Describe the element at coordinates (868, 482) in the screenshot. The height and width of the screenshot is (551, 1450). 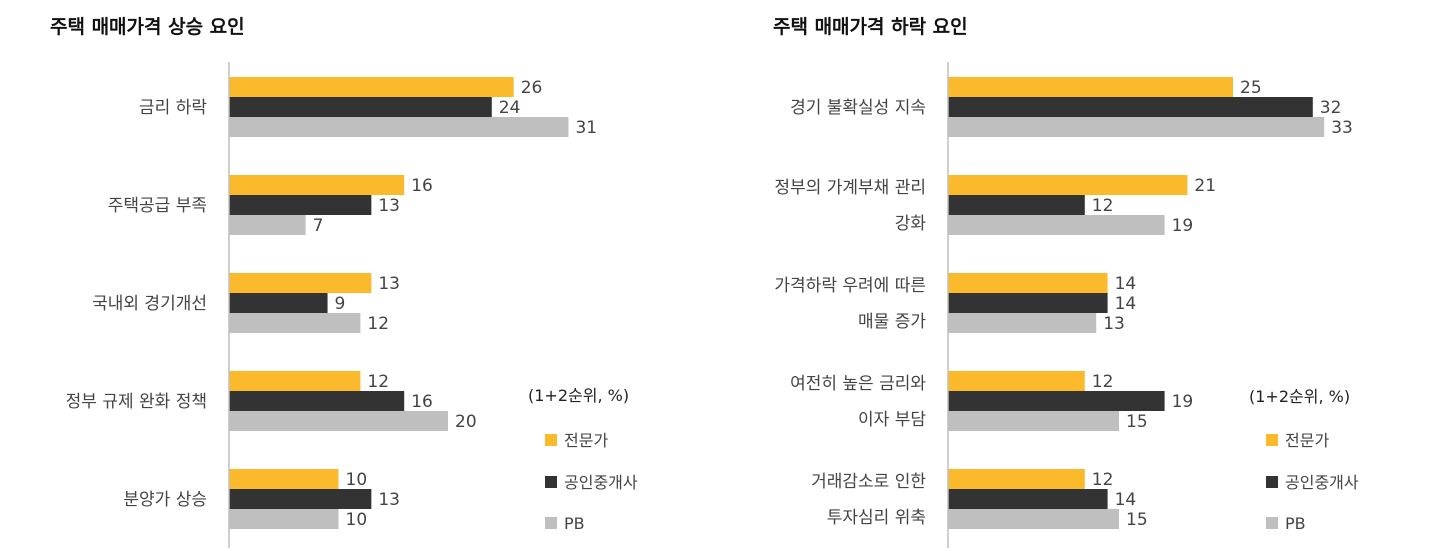
I see `category-label: 거래감소로 인한` at that location.